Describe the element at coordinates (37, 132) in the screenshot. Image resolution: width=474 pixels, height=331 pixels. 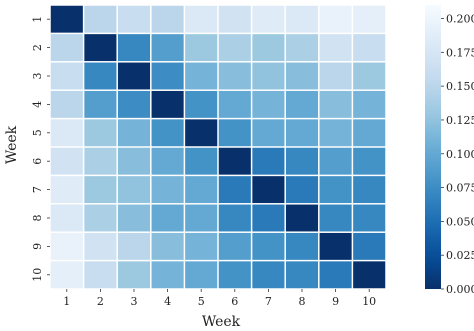
I see `y-tick-label: 5` at that location.